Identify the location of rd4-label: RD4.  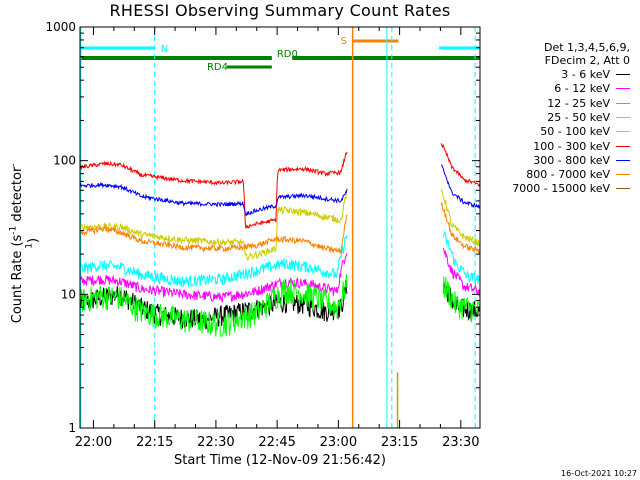
(217, 67).